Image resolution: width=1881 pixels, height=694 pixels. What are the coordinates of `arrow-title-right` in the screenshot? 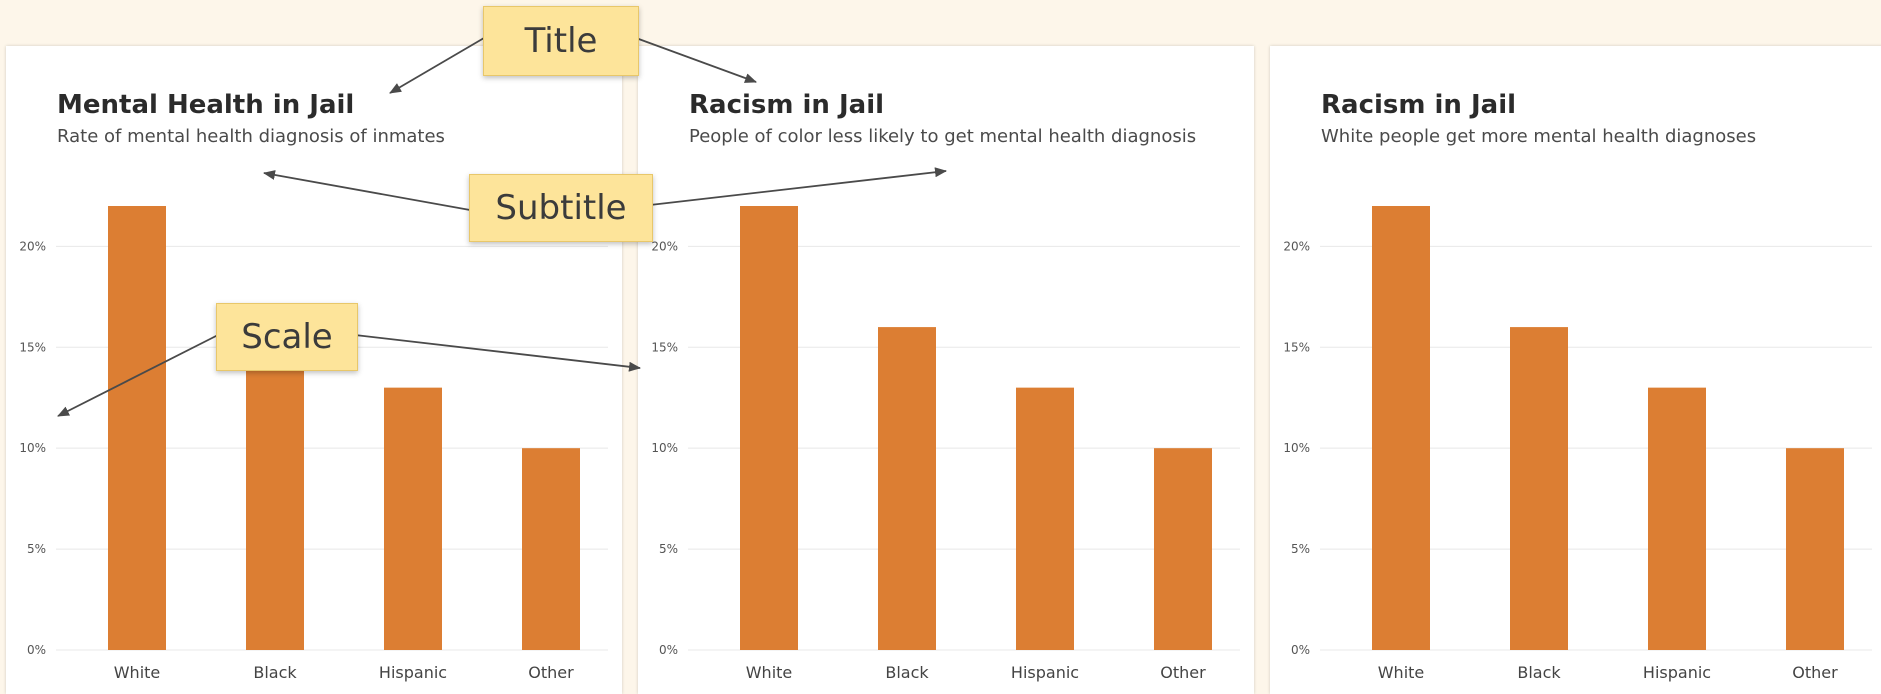 It's located at (696, 60).